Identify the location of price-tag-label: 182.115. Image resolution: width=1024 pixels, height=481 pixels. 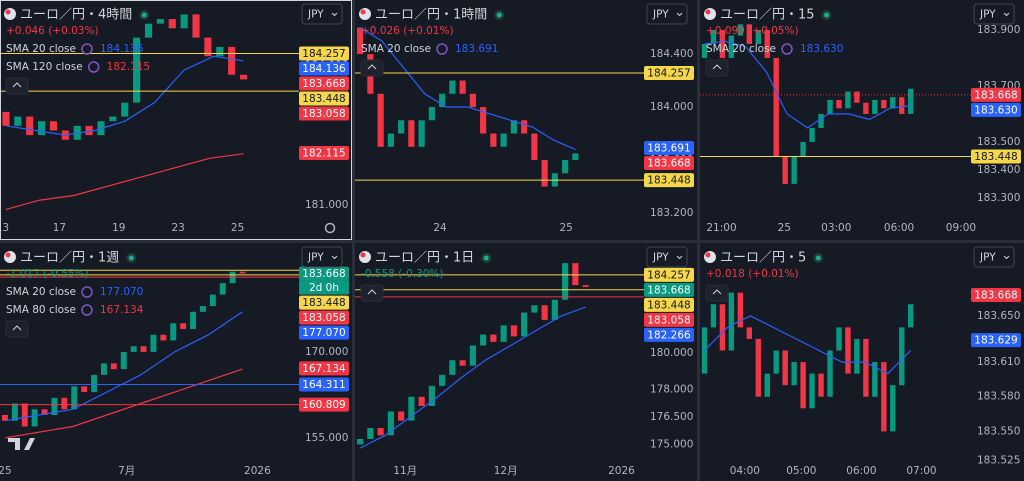
(323, 154).